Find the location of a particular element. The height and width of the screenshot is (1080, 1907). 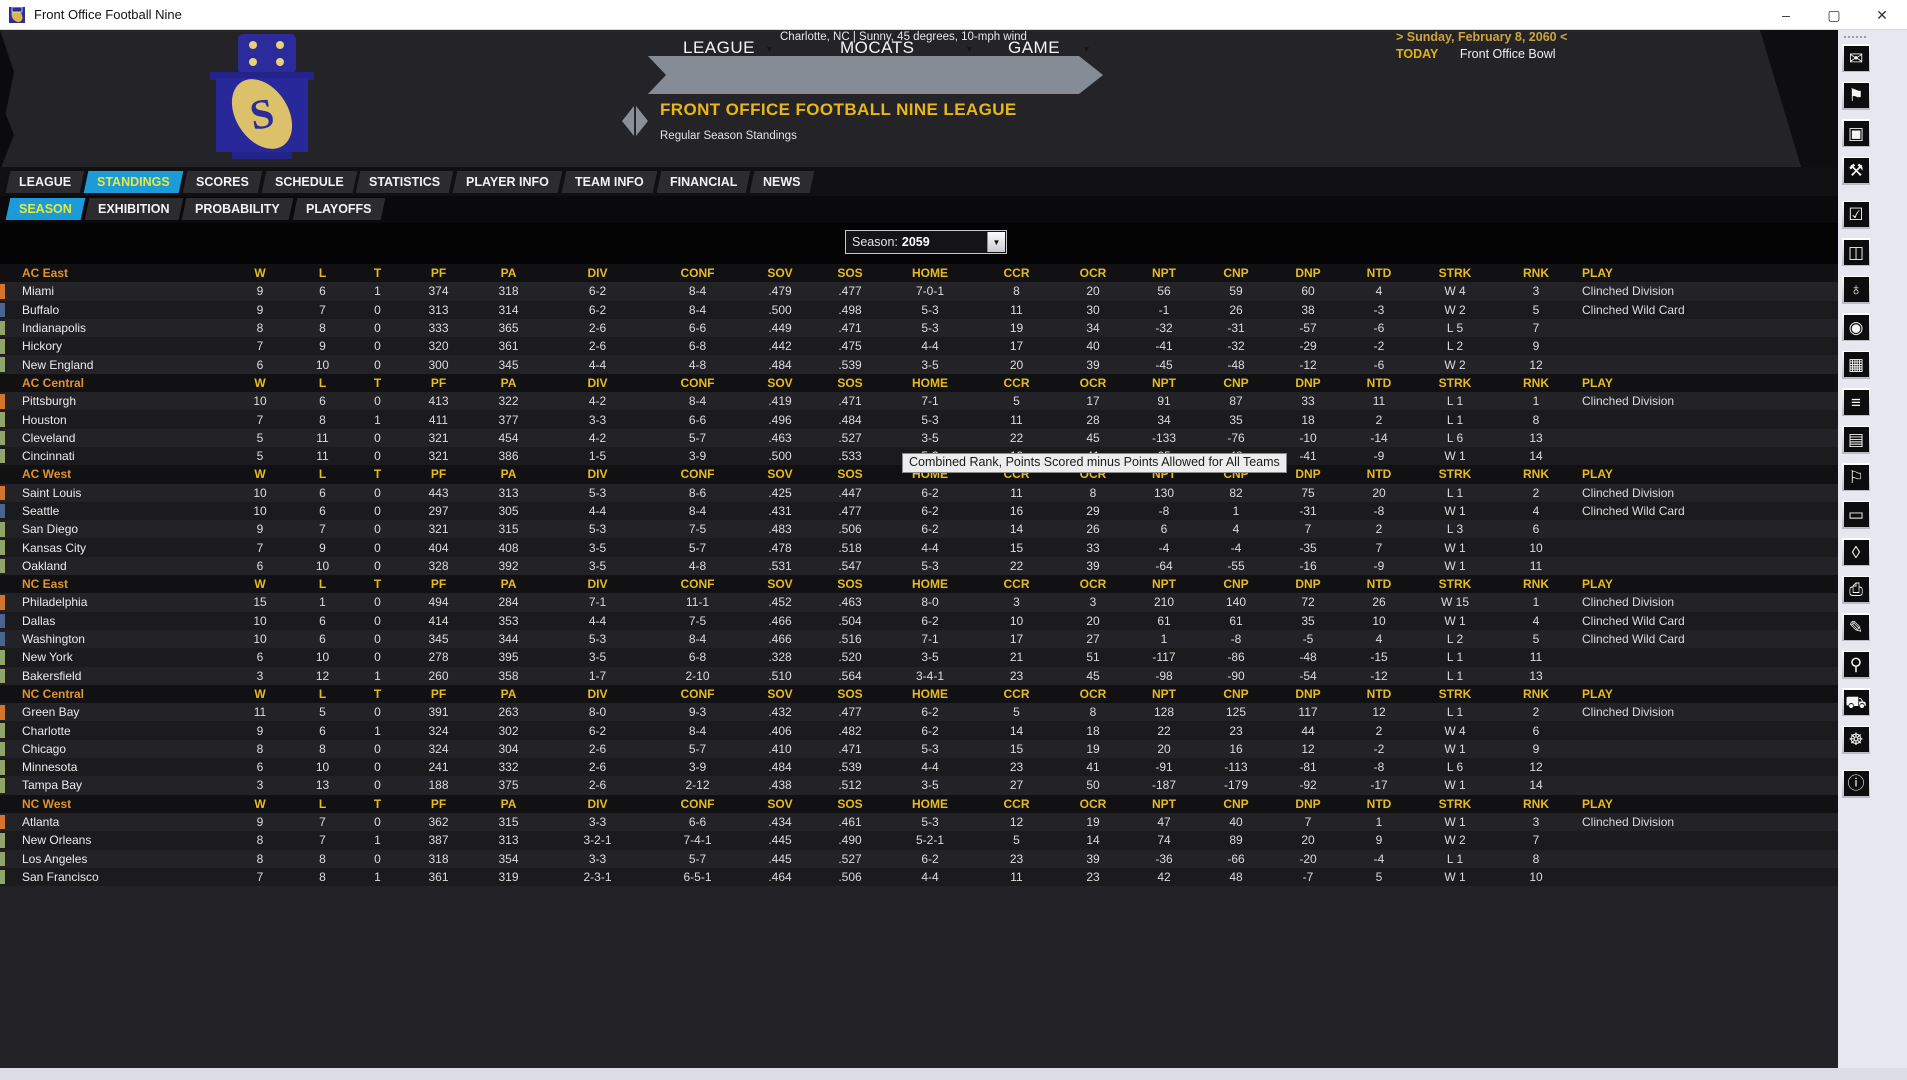

newspaper-icon: ▤ is located at coordinates (1856, 439).